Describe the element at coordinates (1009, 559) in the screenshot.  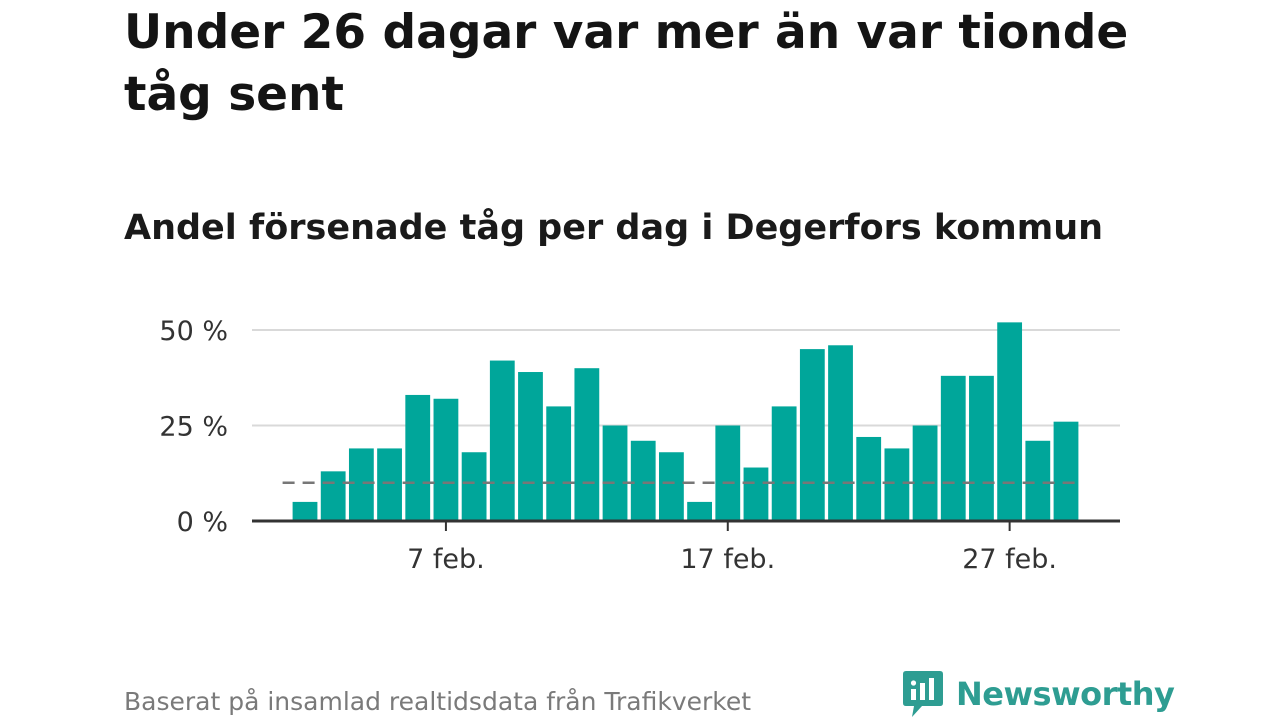
I see `x-tick-label: 27 feb.` at that location.